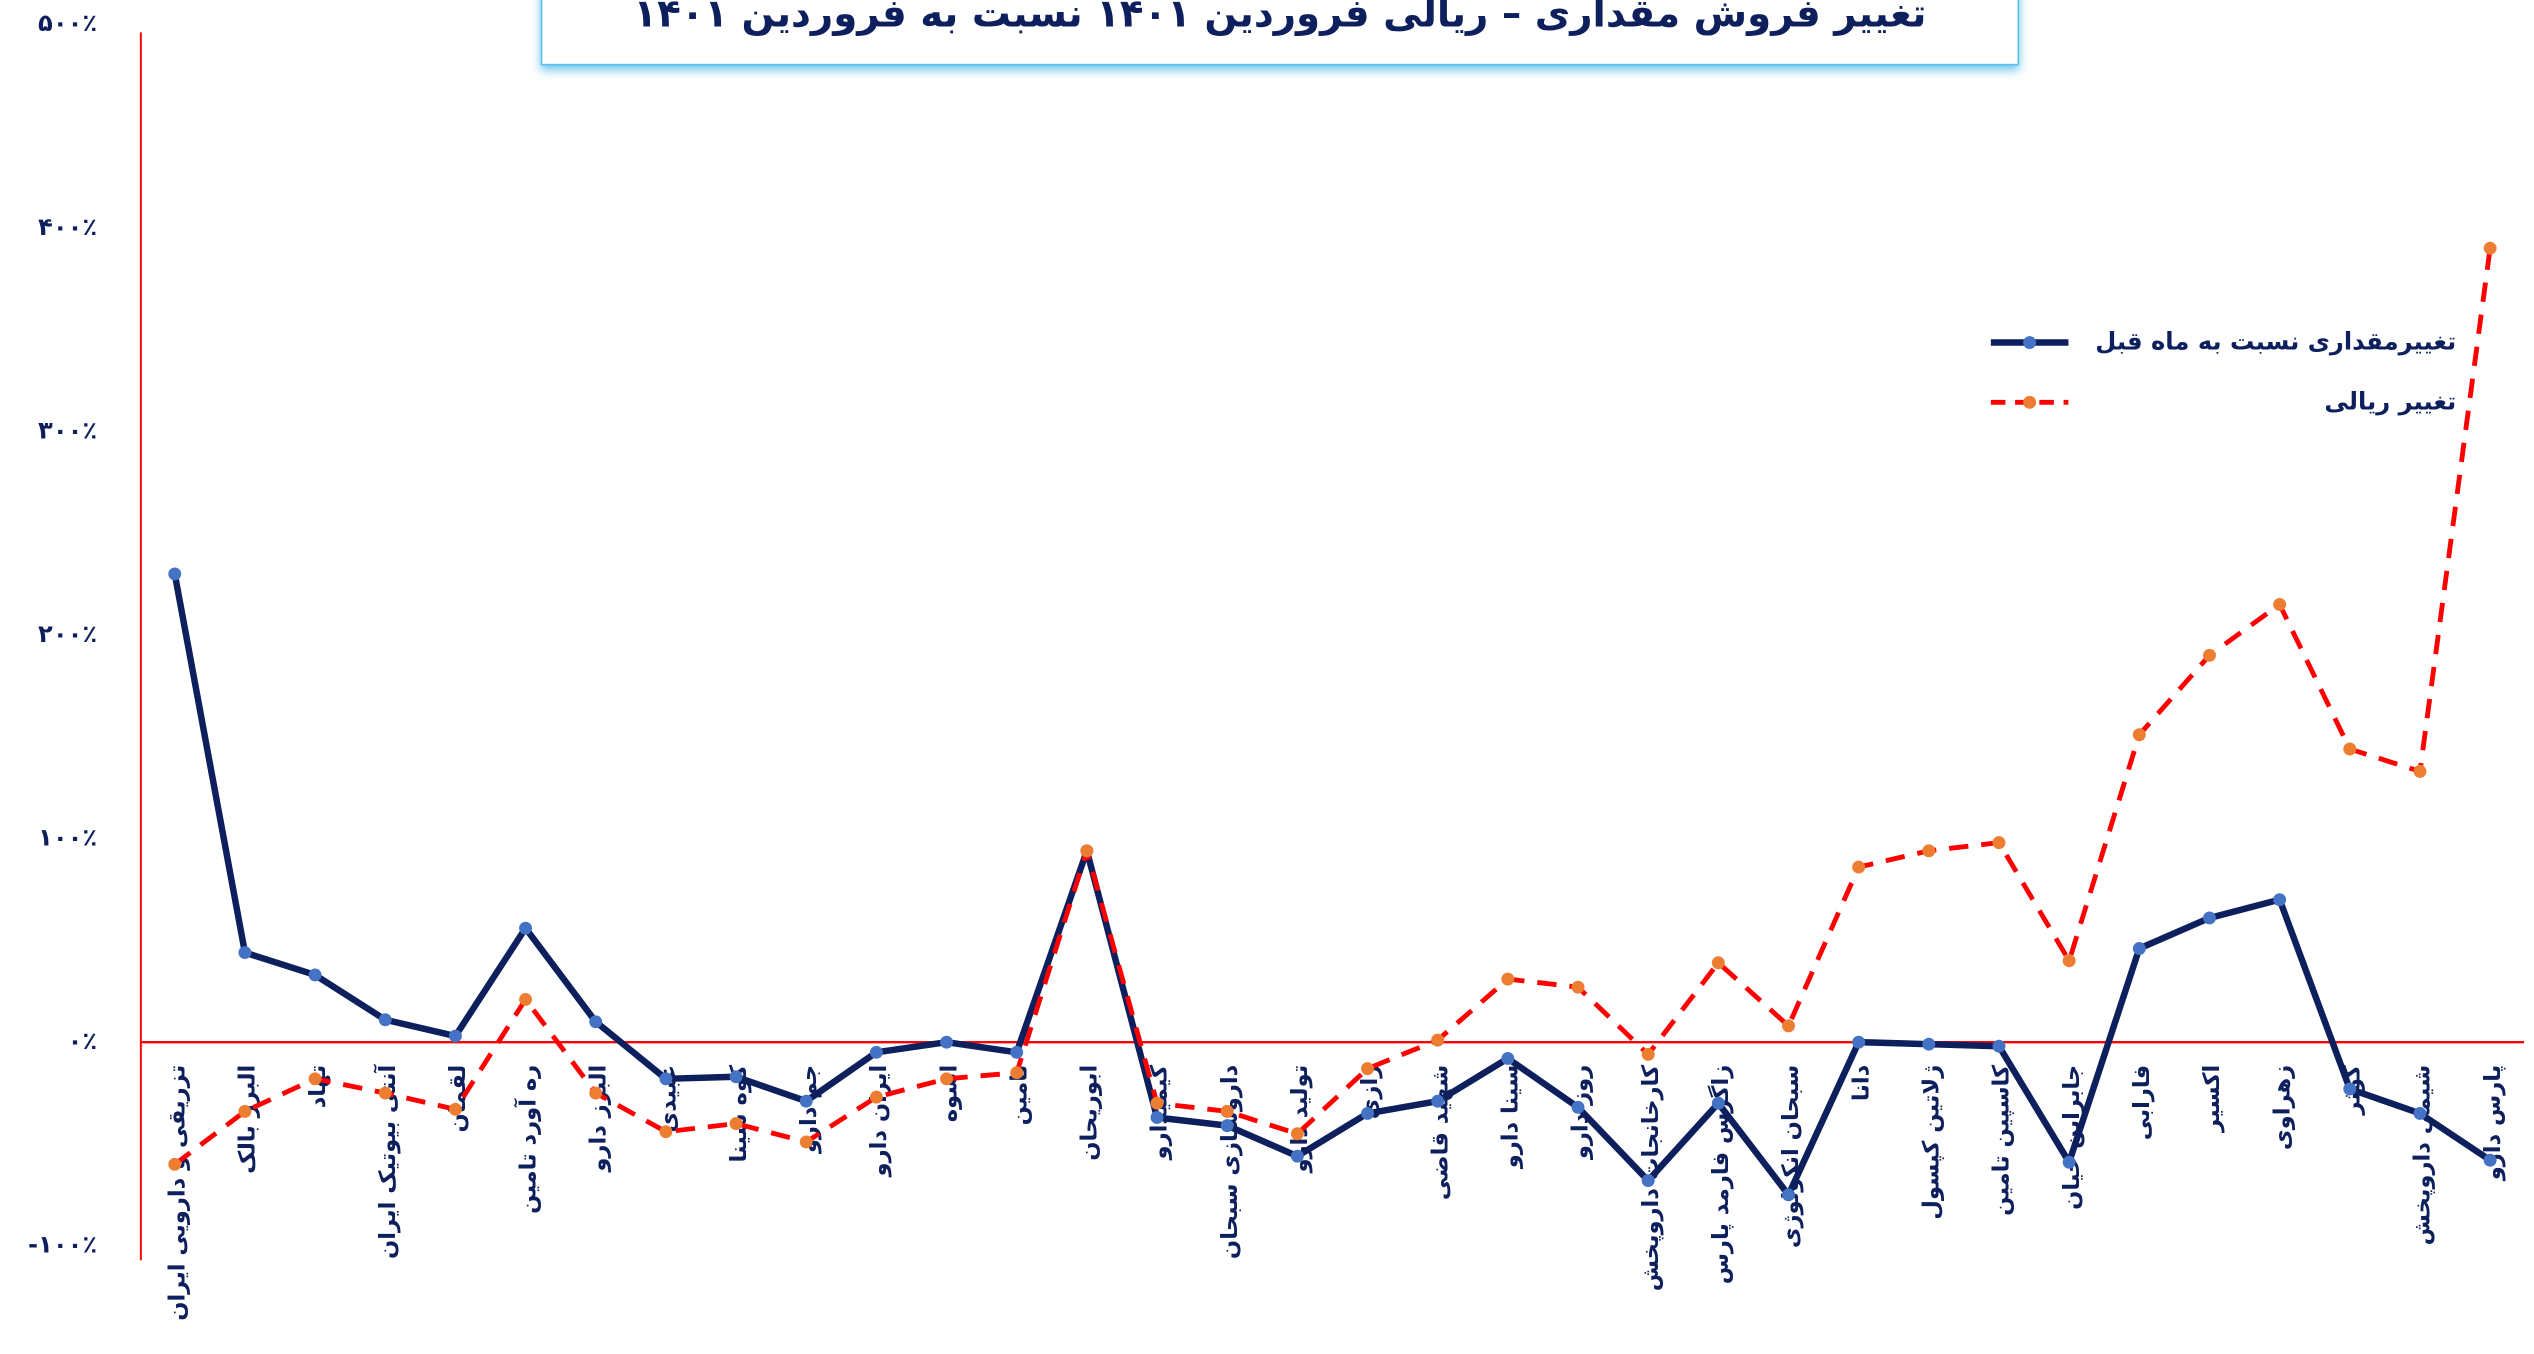 This screenshot has height=1354, width=2534. What do you see at coordinates (67, 23) in the screenshot?
I see `y-tick-label: ۵۰۰٪` at bounding box center [67, 23].